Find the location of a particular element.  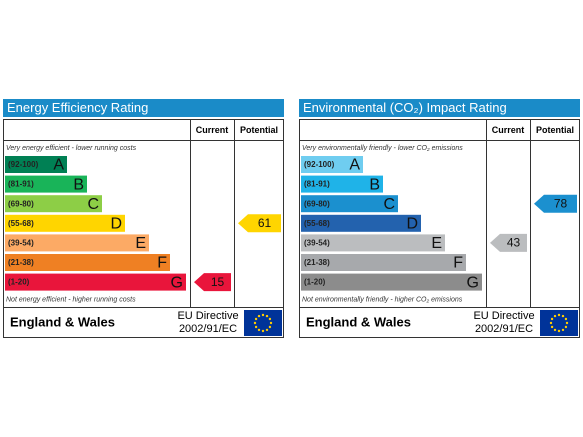

rating-value: 43 is located at coordinates (514, 243).